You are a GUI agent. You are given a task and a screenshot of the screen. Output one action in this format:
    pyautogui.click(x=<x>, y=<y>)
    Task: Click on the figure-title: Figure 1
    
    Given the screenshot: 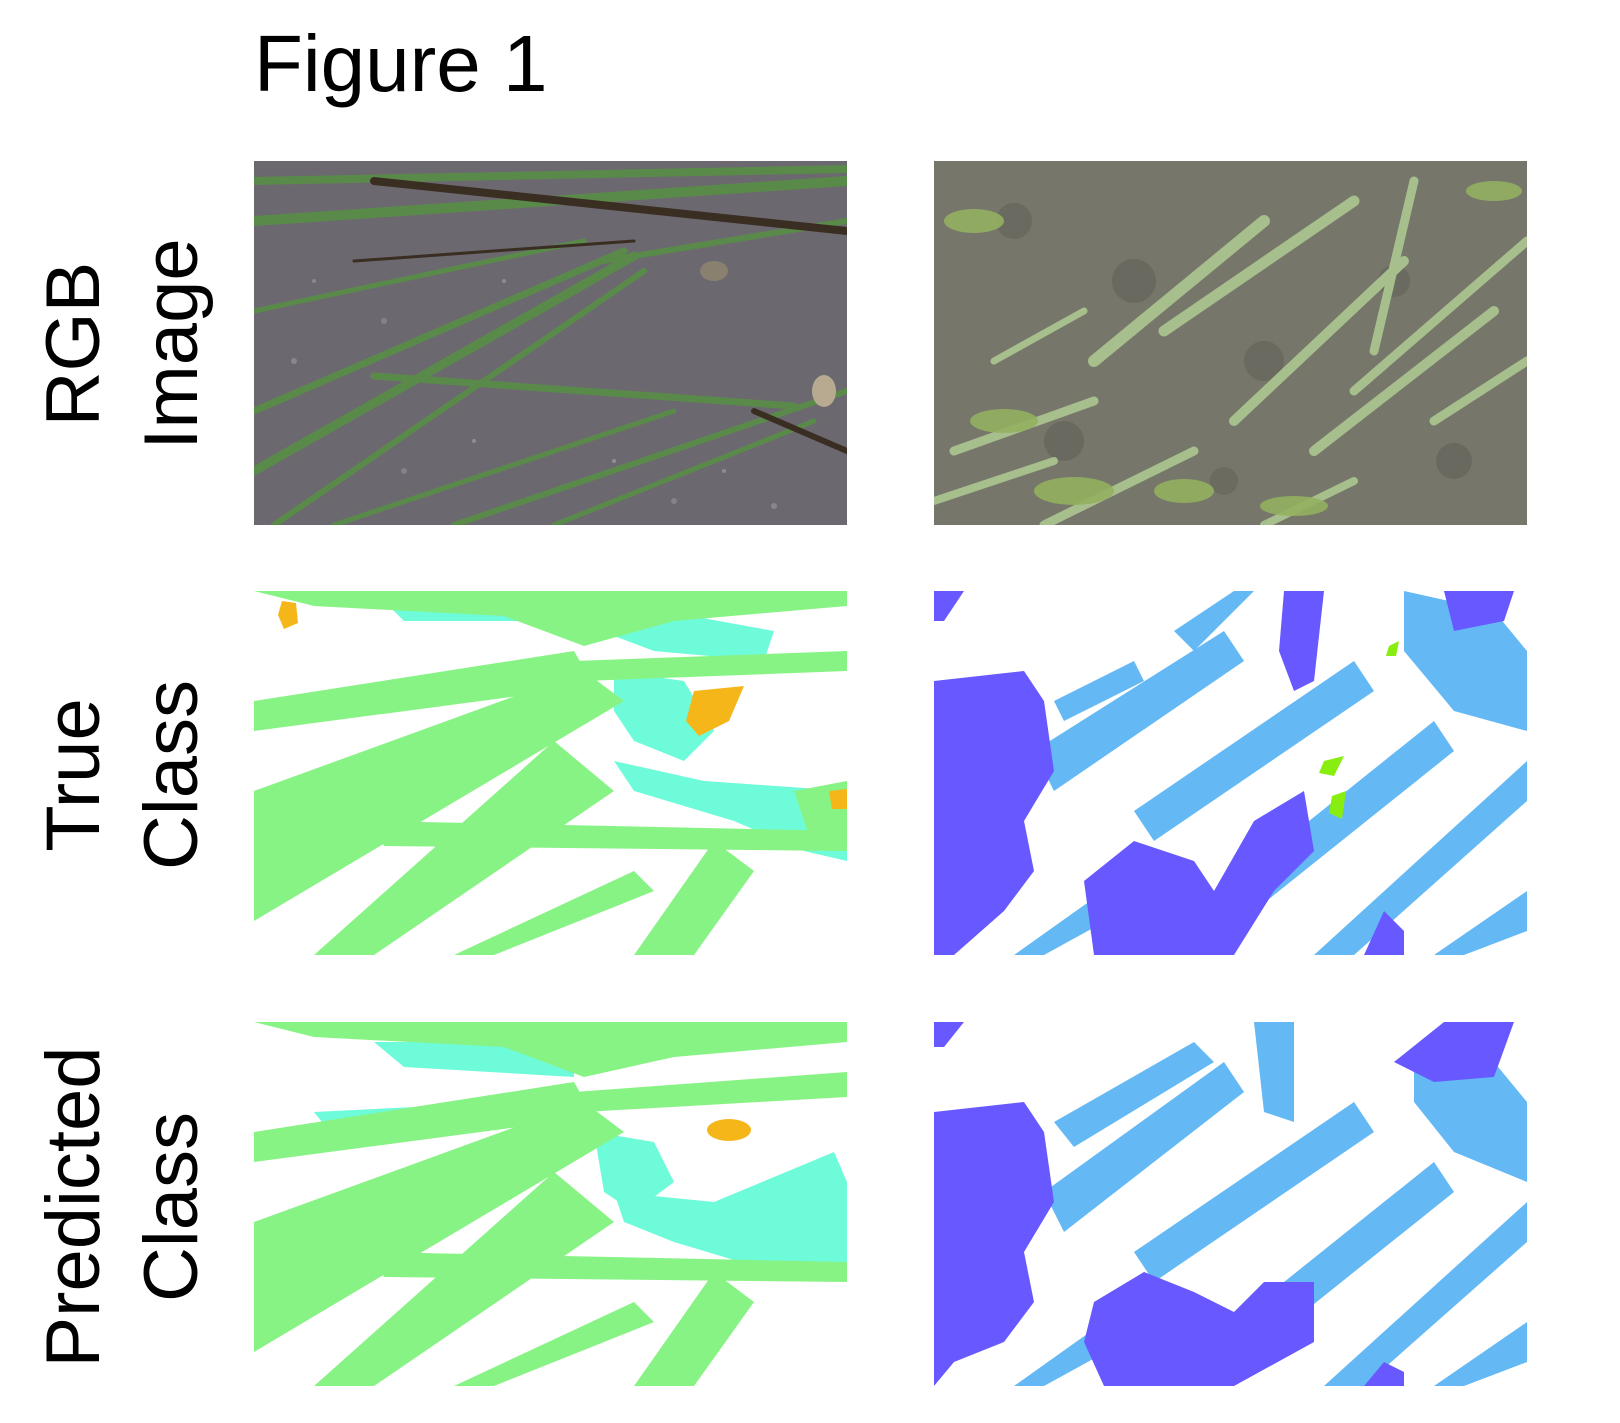 What is the action you would take?
    pyautogui.click(x=401, y=63)
    